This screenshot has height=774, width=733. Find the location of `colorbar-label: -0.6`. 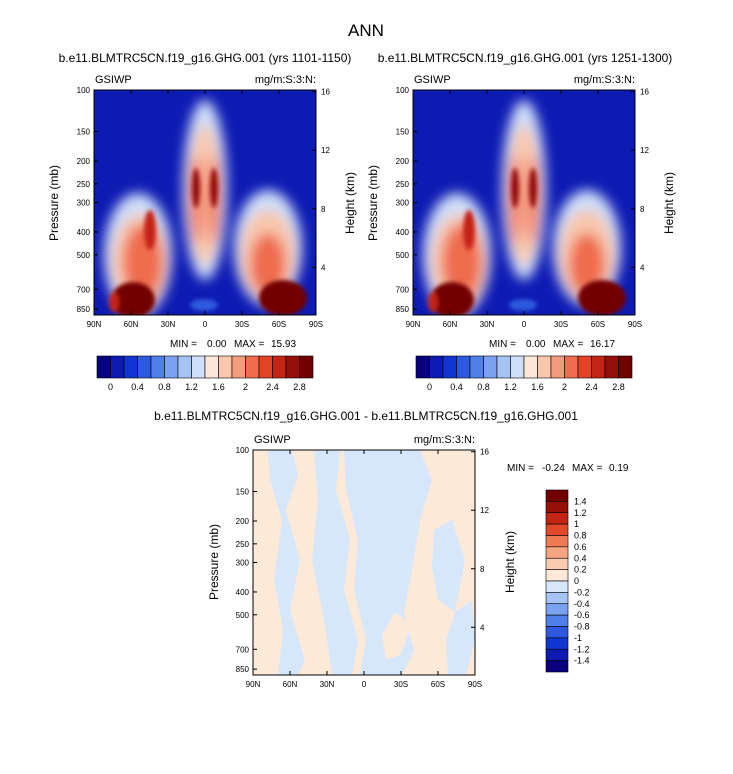

colorbar-label: -0.6 is located at coordinates (582, 615).